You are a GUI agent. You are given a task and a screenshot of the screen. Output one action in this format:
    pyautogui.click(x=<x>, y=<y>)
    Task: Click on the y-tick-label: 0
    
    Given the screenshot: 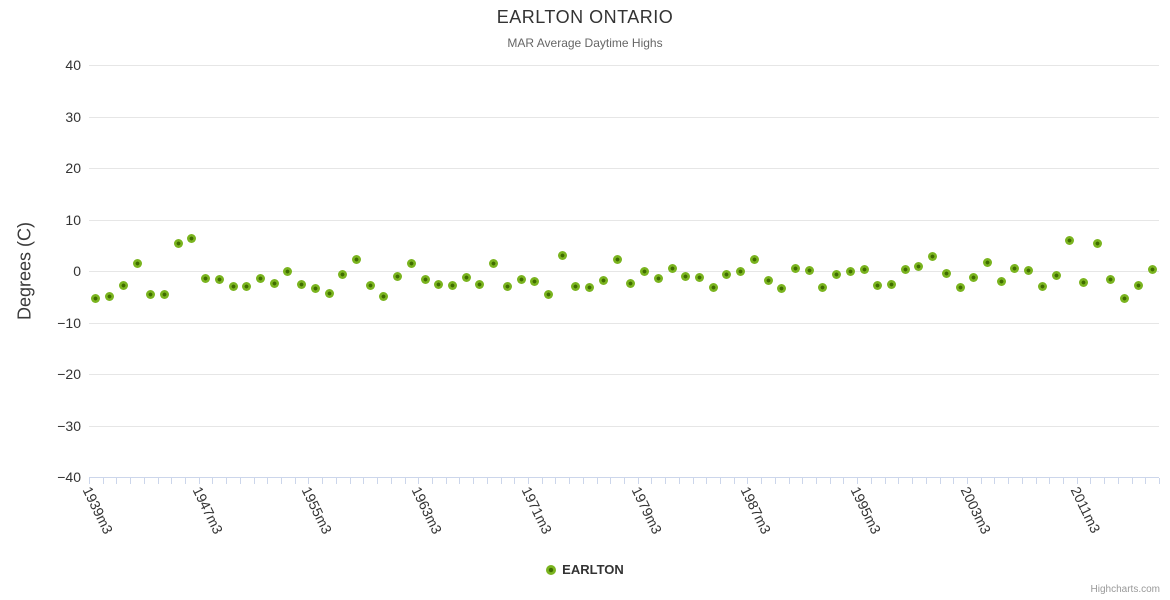 What is the action you would take?
    pyautogui.click(x=77, y=271)
    